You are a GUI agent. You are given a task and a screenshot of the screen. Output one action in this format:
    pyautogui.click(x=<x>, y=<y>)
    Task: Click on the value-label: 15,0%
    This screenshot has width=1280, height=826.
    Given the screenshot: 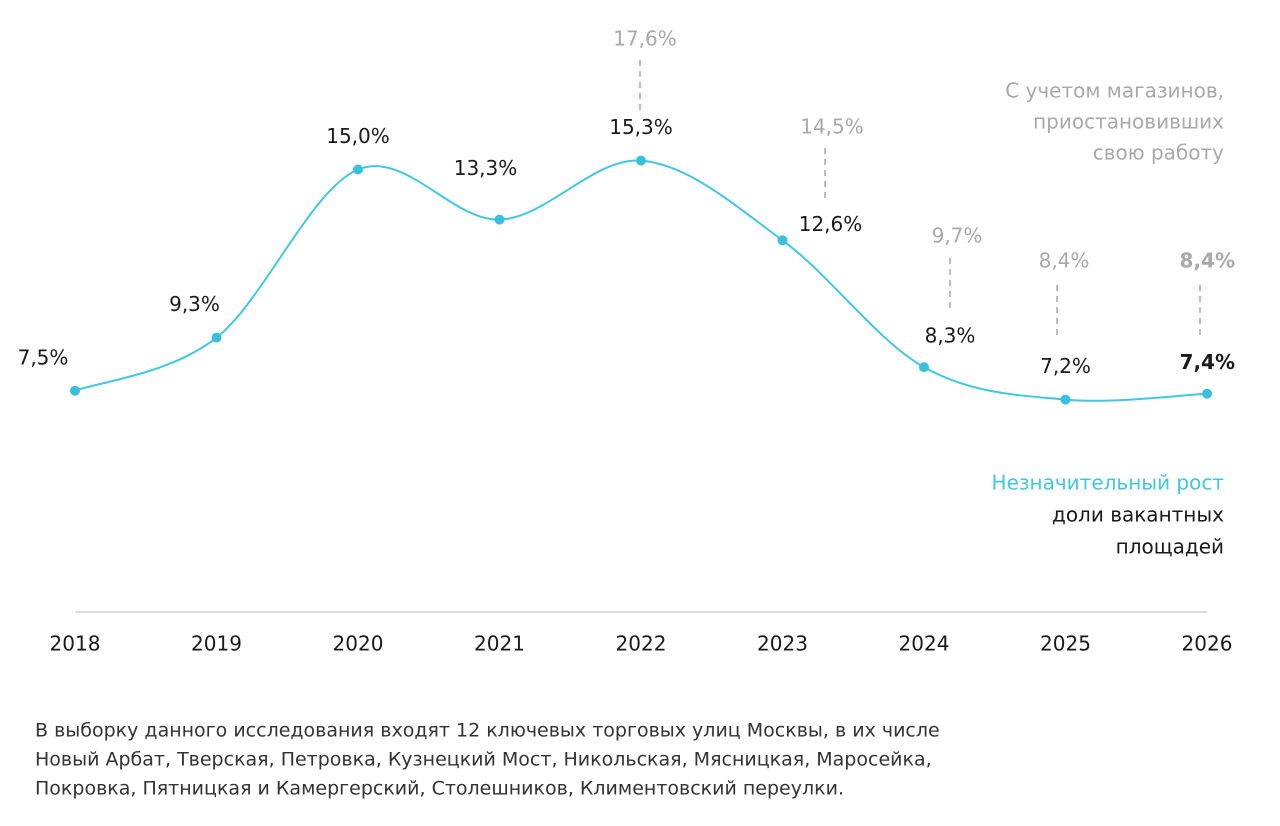 What is the action you would take?
    pyautogui.click(x=358, y=136)
    